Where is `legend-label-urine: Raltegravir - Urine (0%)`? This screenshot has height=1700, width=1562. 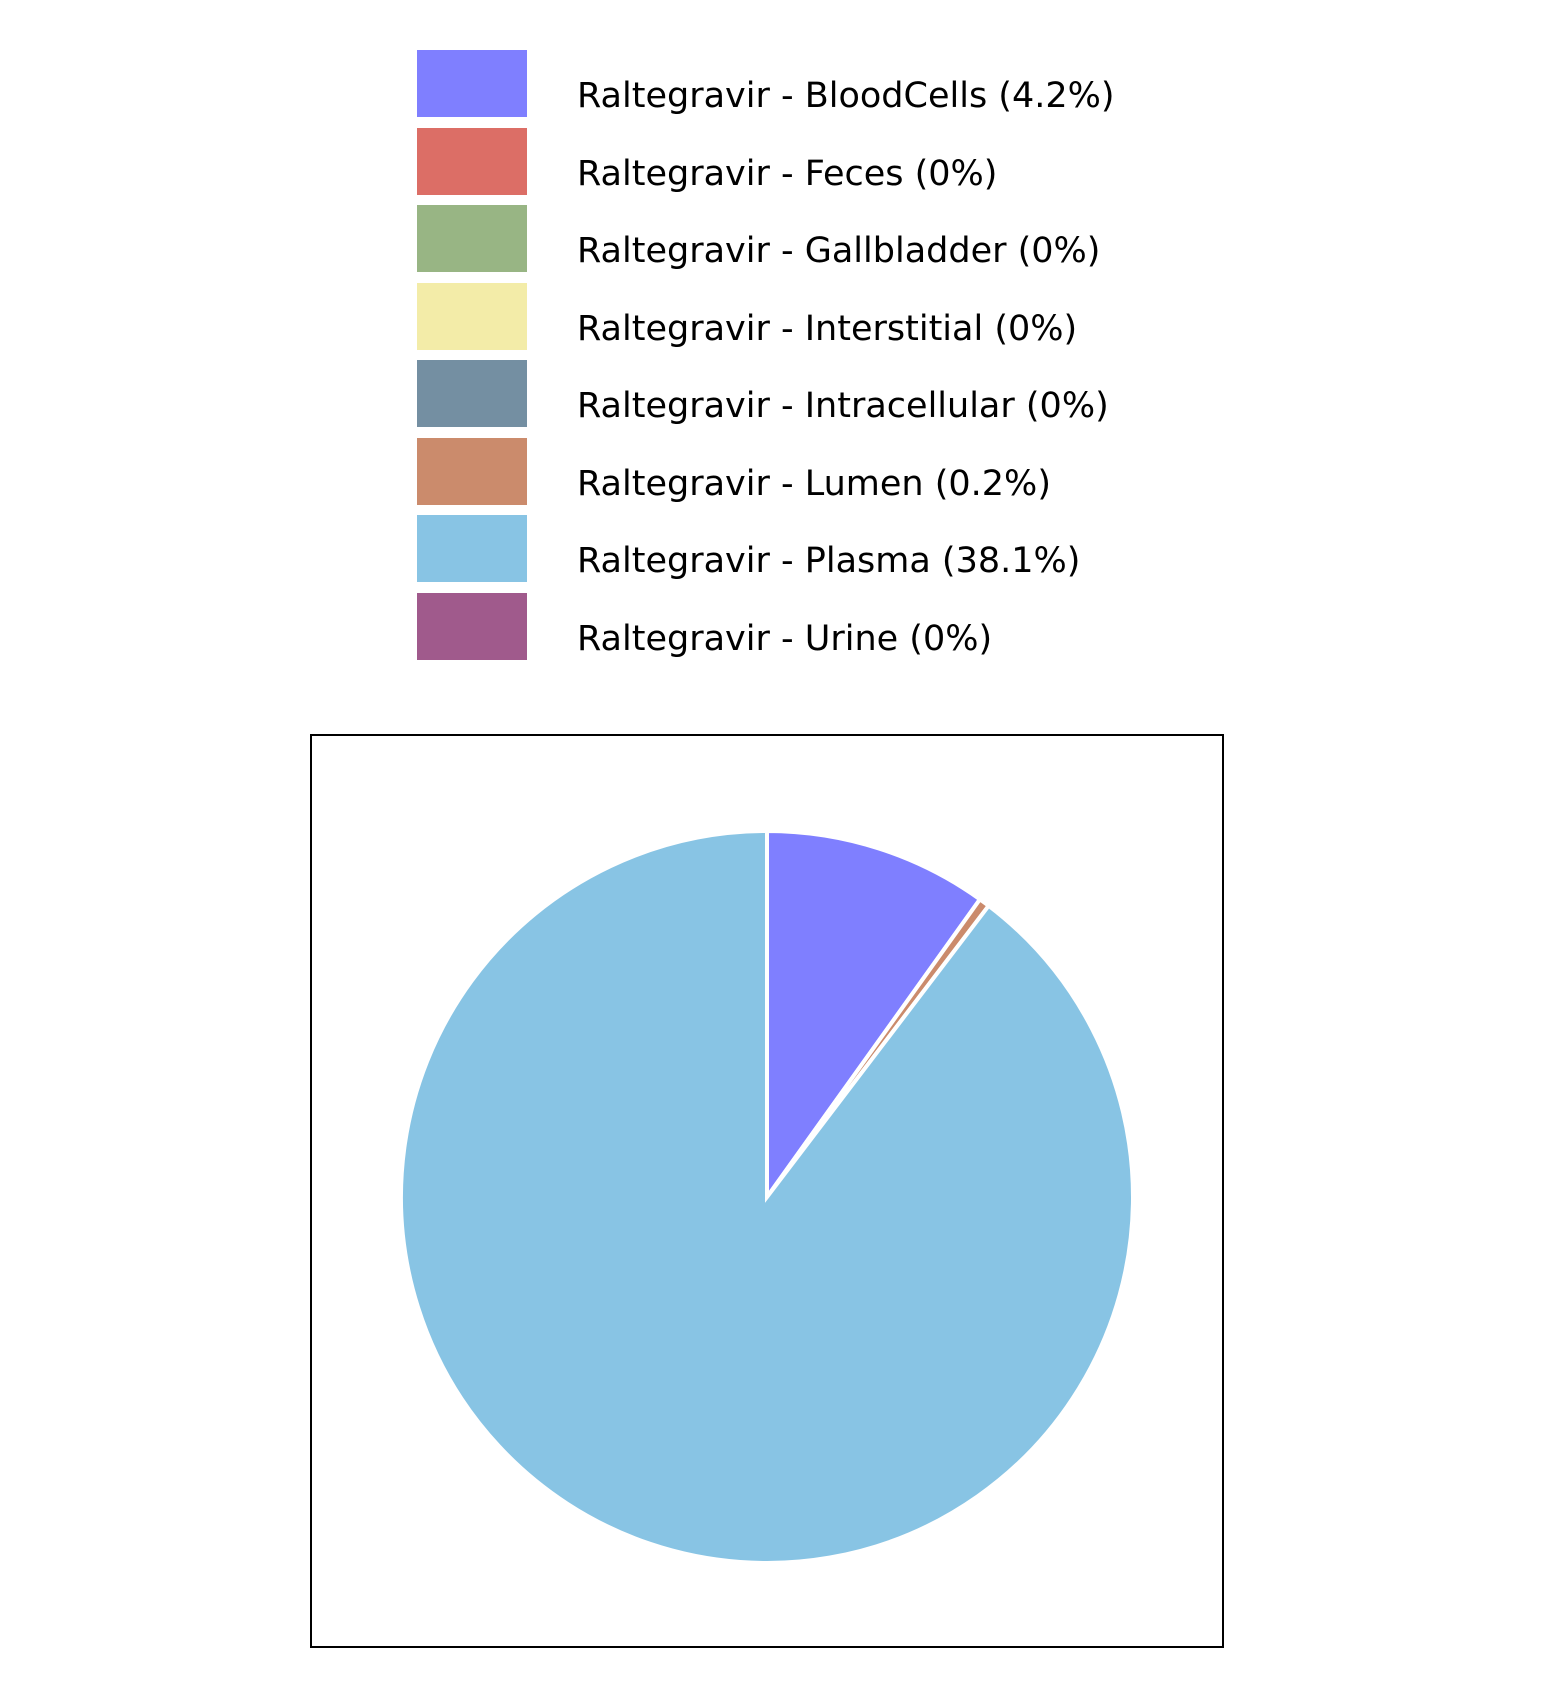
legend-label-urine: Raltegravir - Urine (0%) is located at coordinates (785, 638).